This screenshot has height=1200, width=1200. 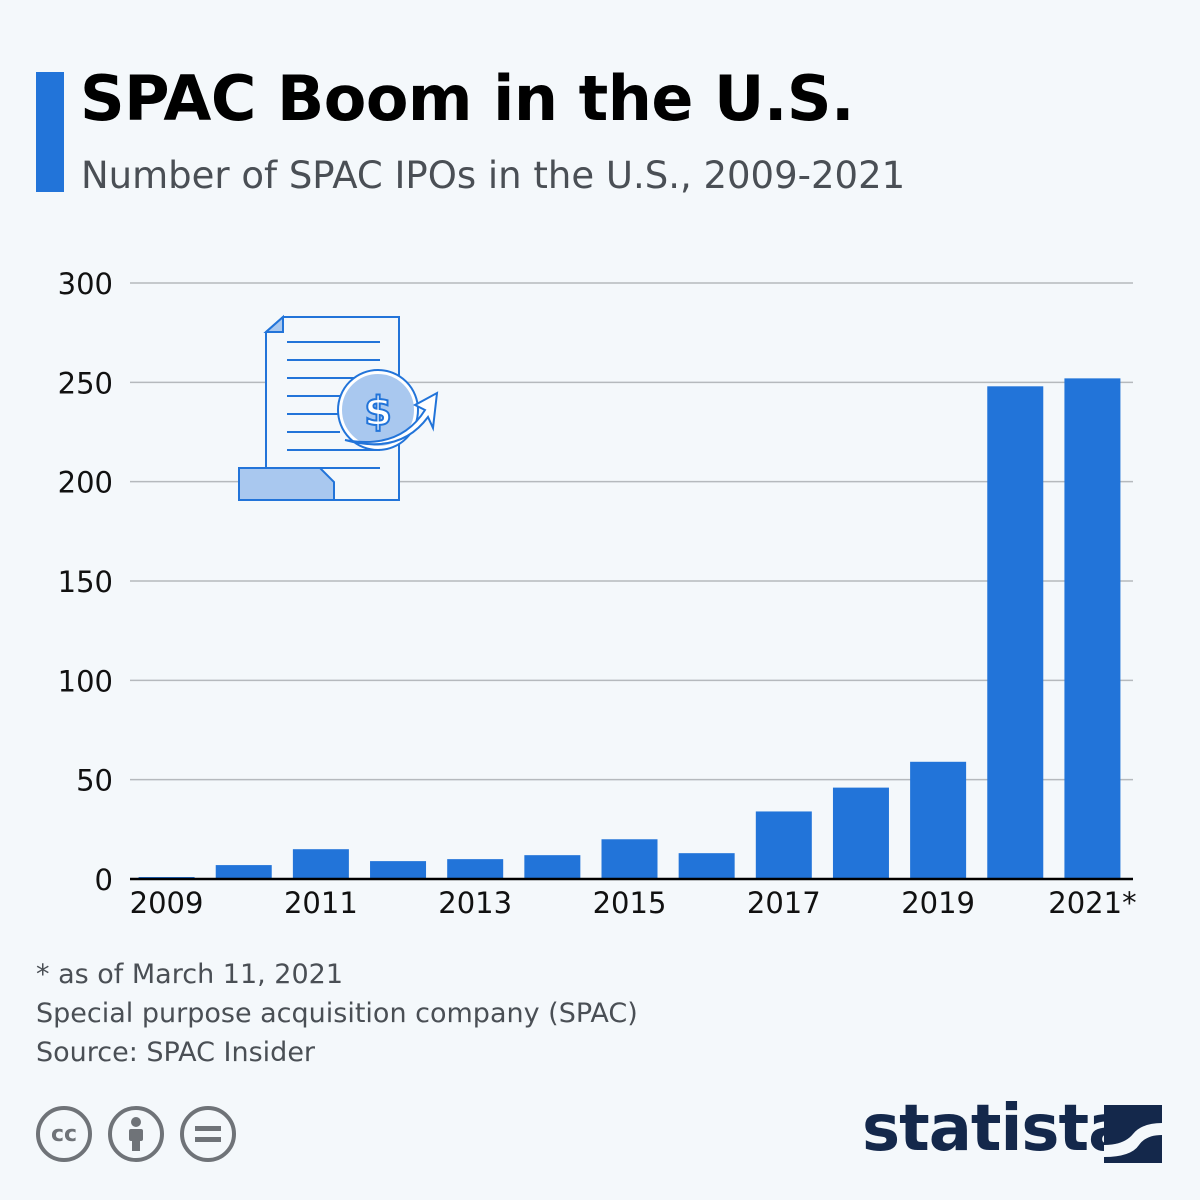 I want to click on bar-2015, so click(x=629, y=859).